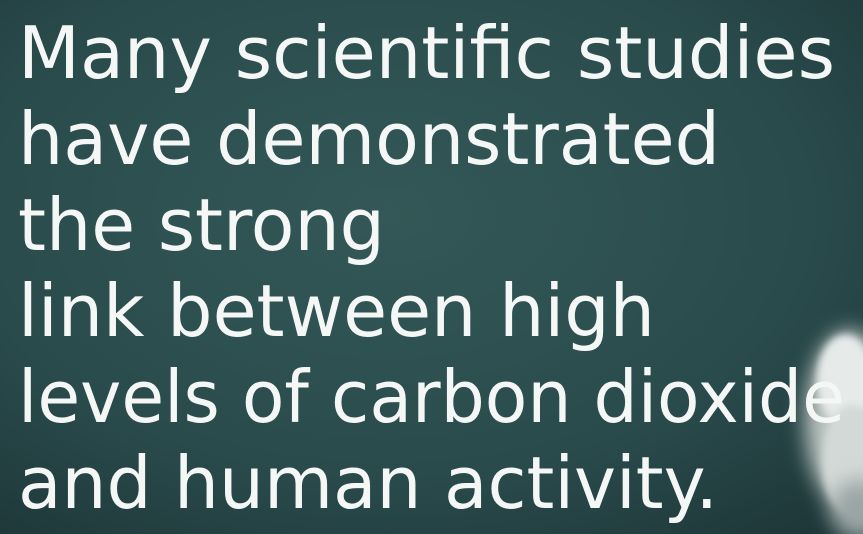 The width and height of the screenshot is (863, 534). Describe the element at coordinates (336, 311) in the screenshot. I see `text-line: link between high` at that location.